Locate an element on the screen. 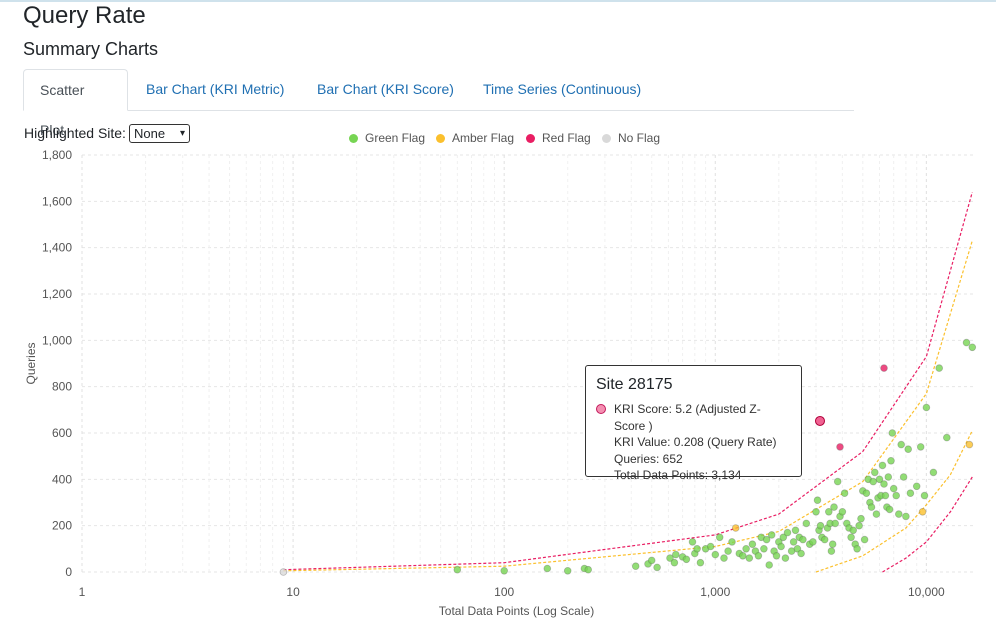  y-tick-label: 1,400 is located at coordinates (57, 248).